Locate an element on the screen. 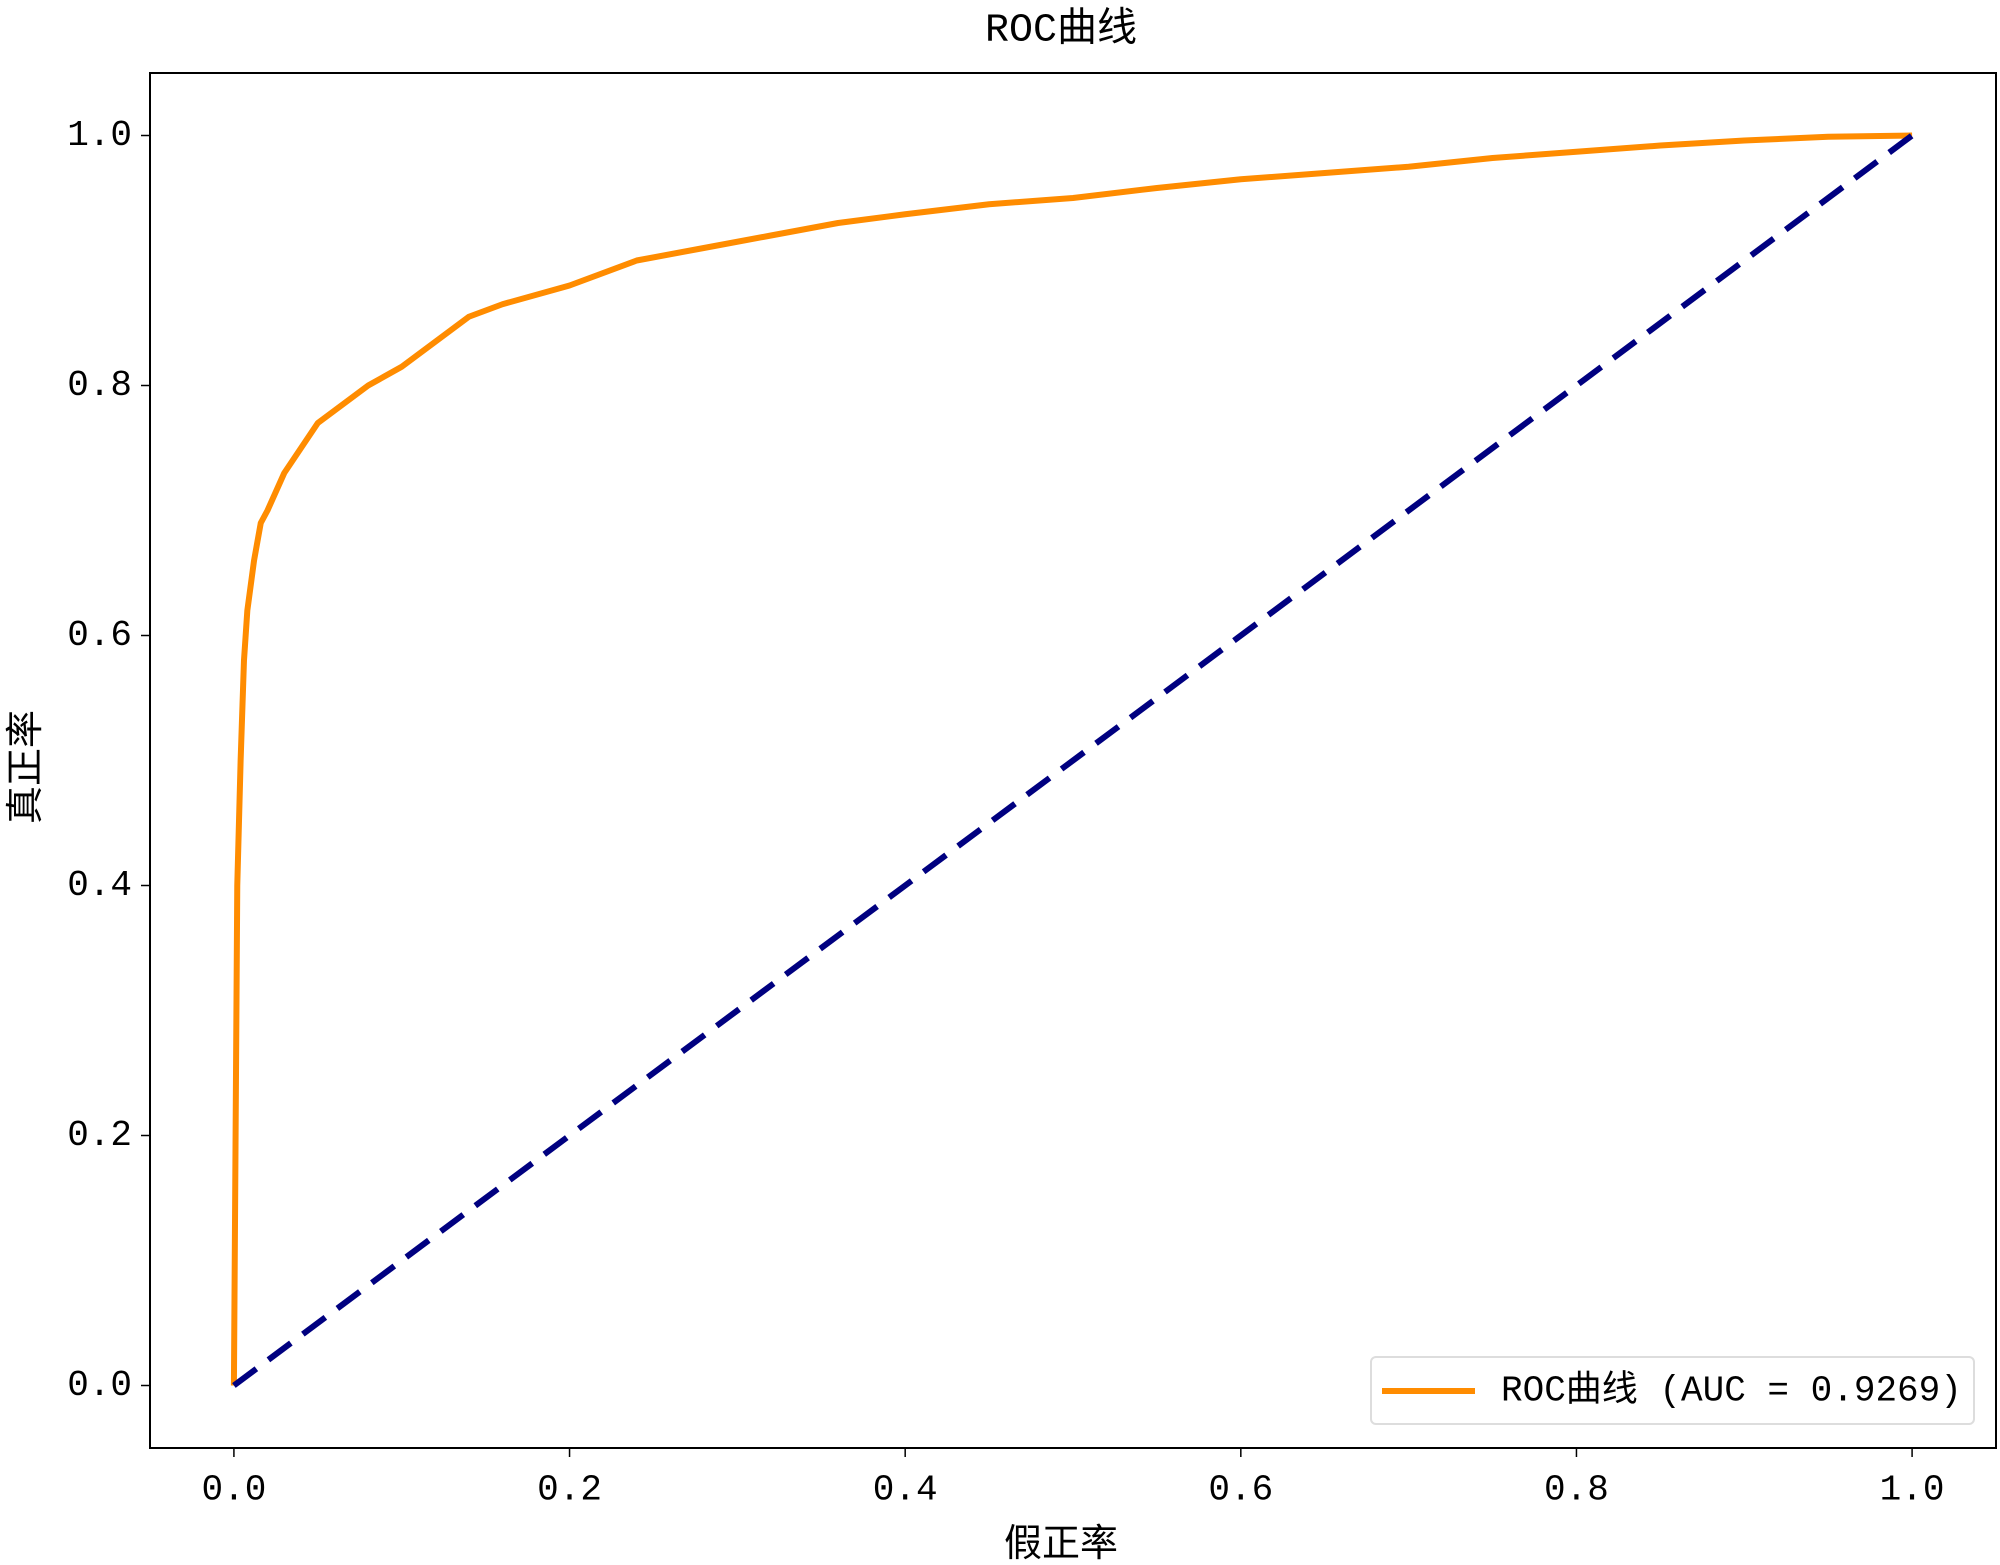  legend-box is located at coordinates (1672, 1390).